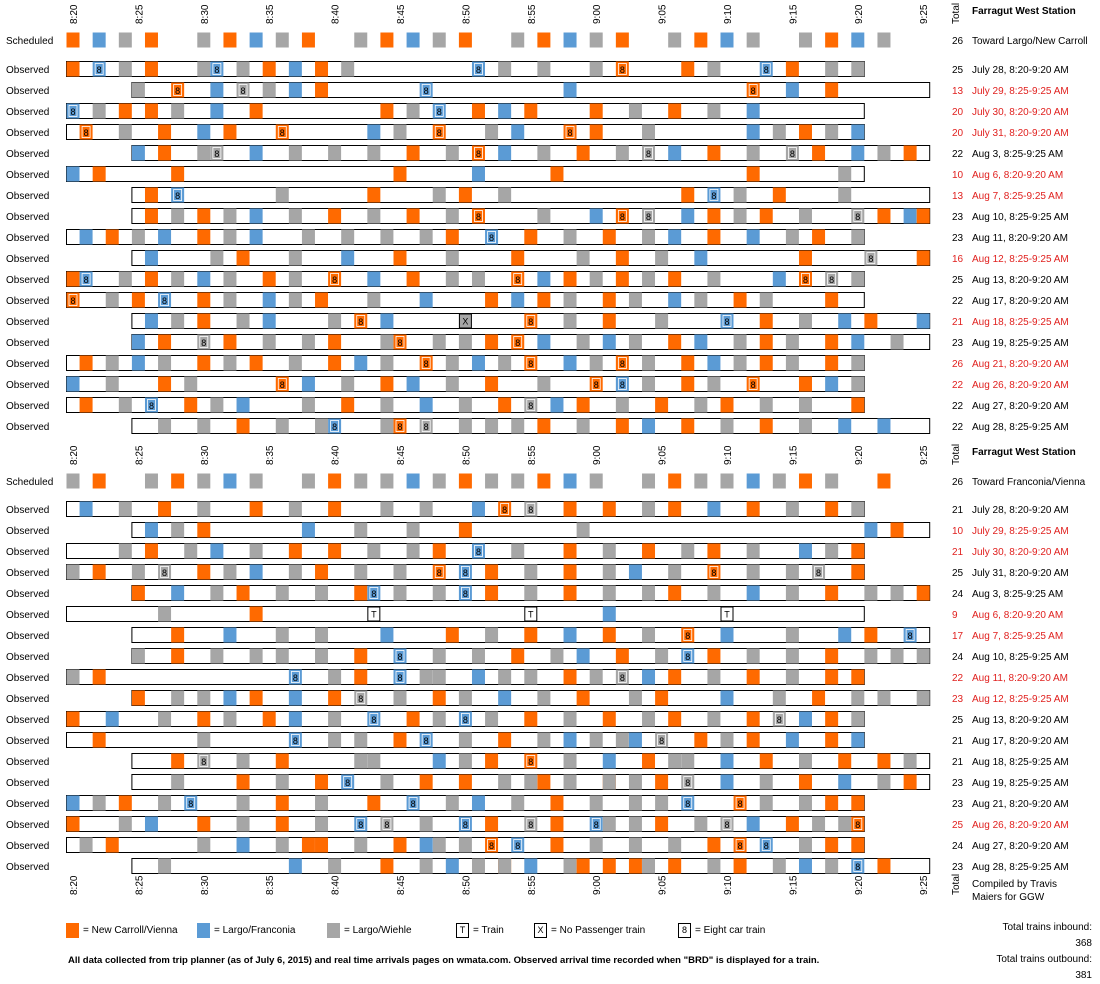  Describe the element at coordinates (663, 455) in the screenshot. I see `tick-label: 9:05` at that location.